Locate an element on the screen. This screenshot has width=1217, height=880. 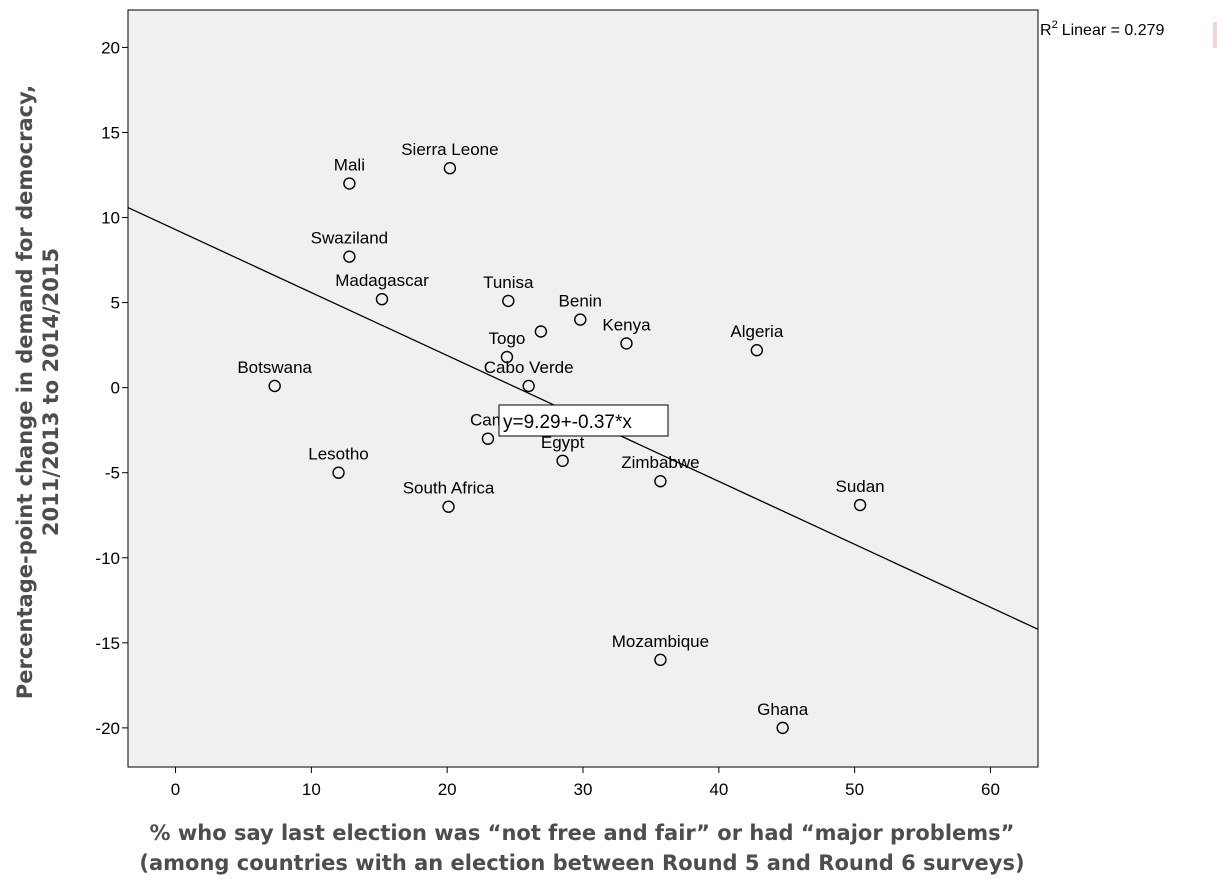
x-tick-label: 60 is located at coordinates (990, 789).